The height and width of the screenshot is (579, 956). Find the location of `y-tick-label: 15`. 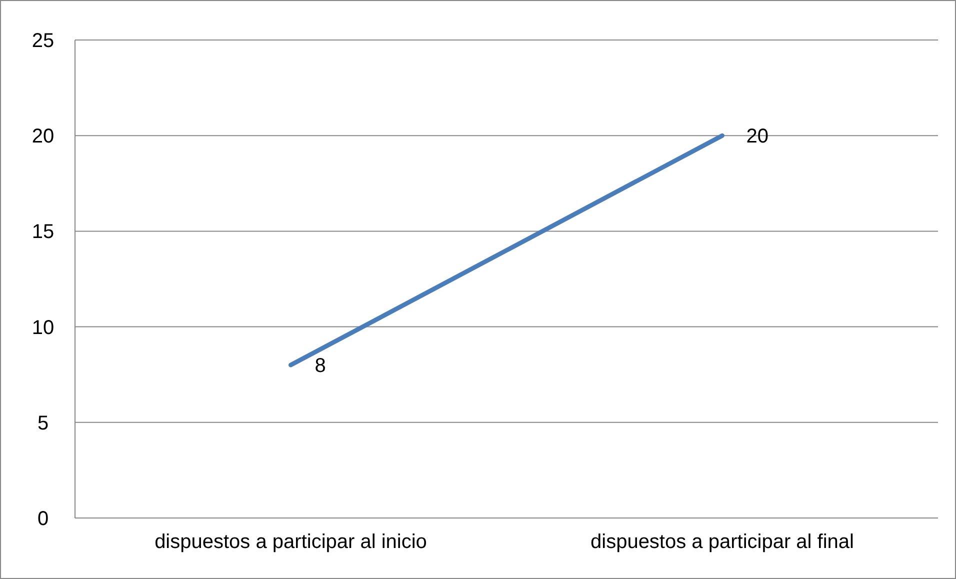

y-tick-label: 15 is located at coordinates (43, 232).